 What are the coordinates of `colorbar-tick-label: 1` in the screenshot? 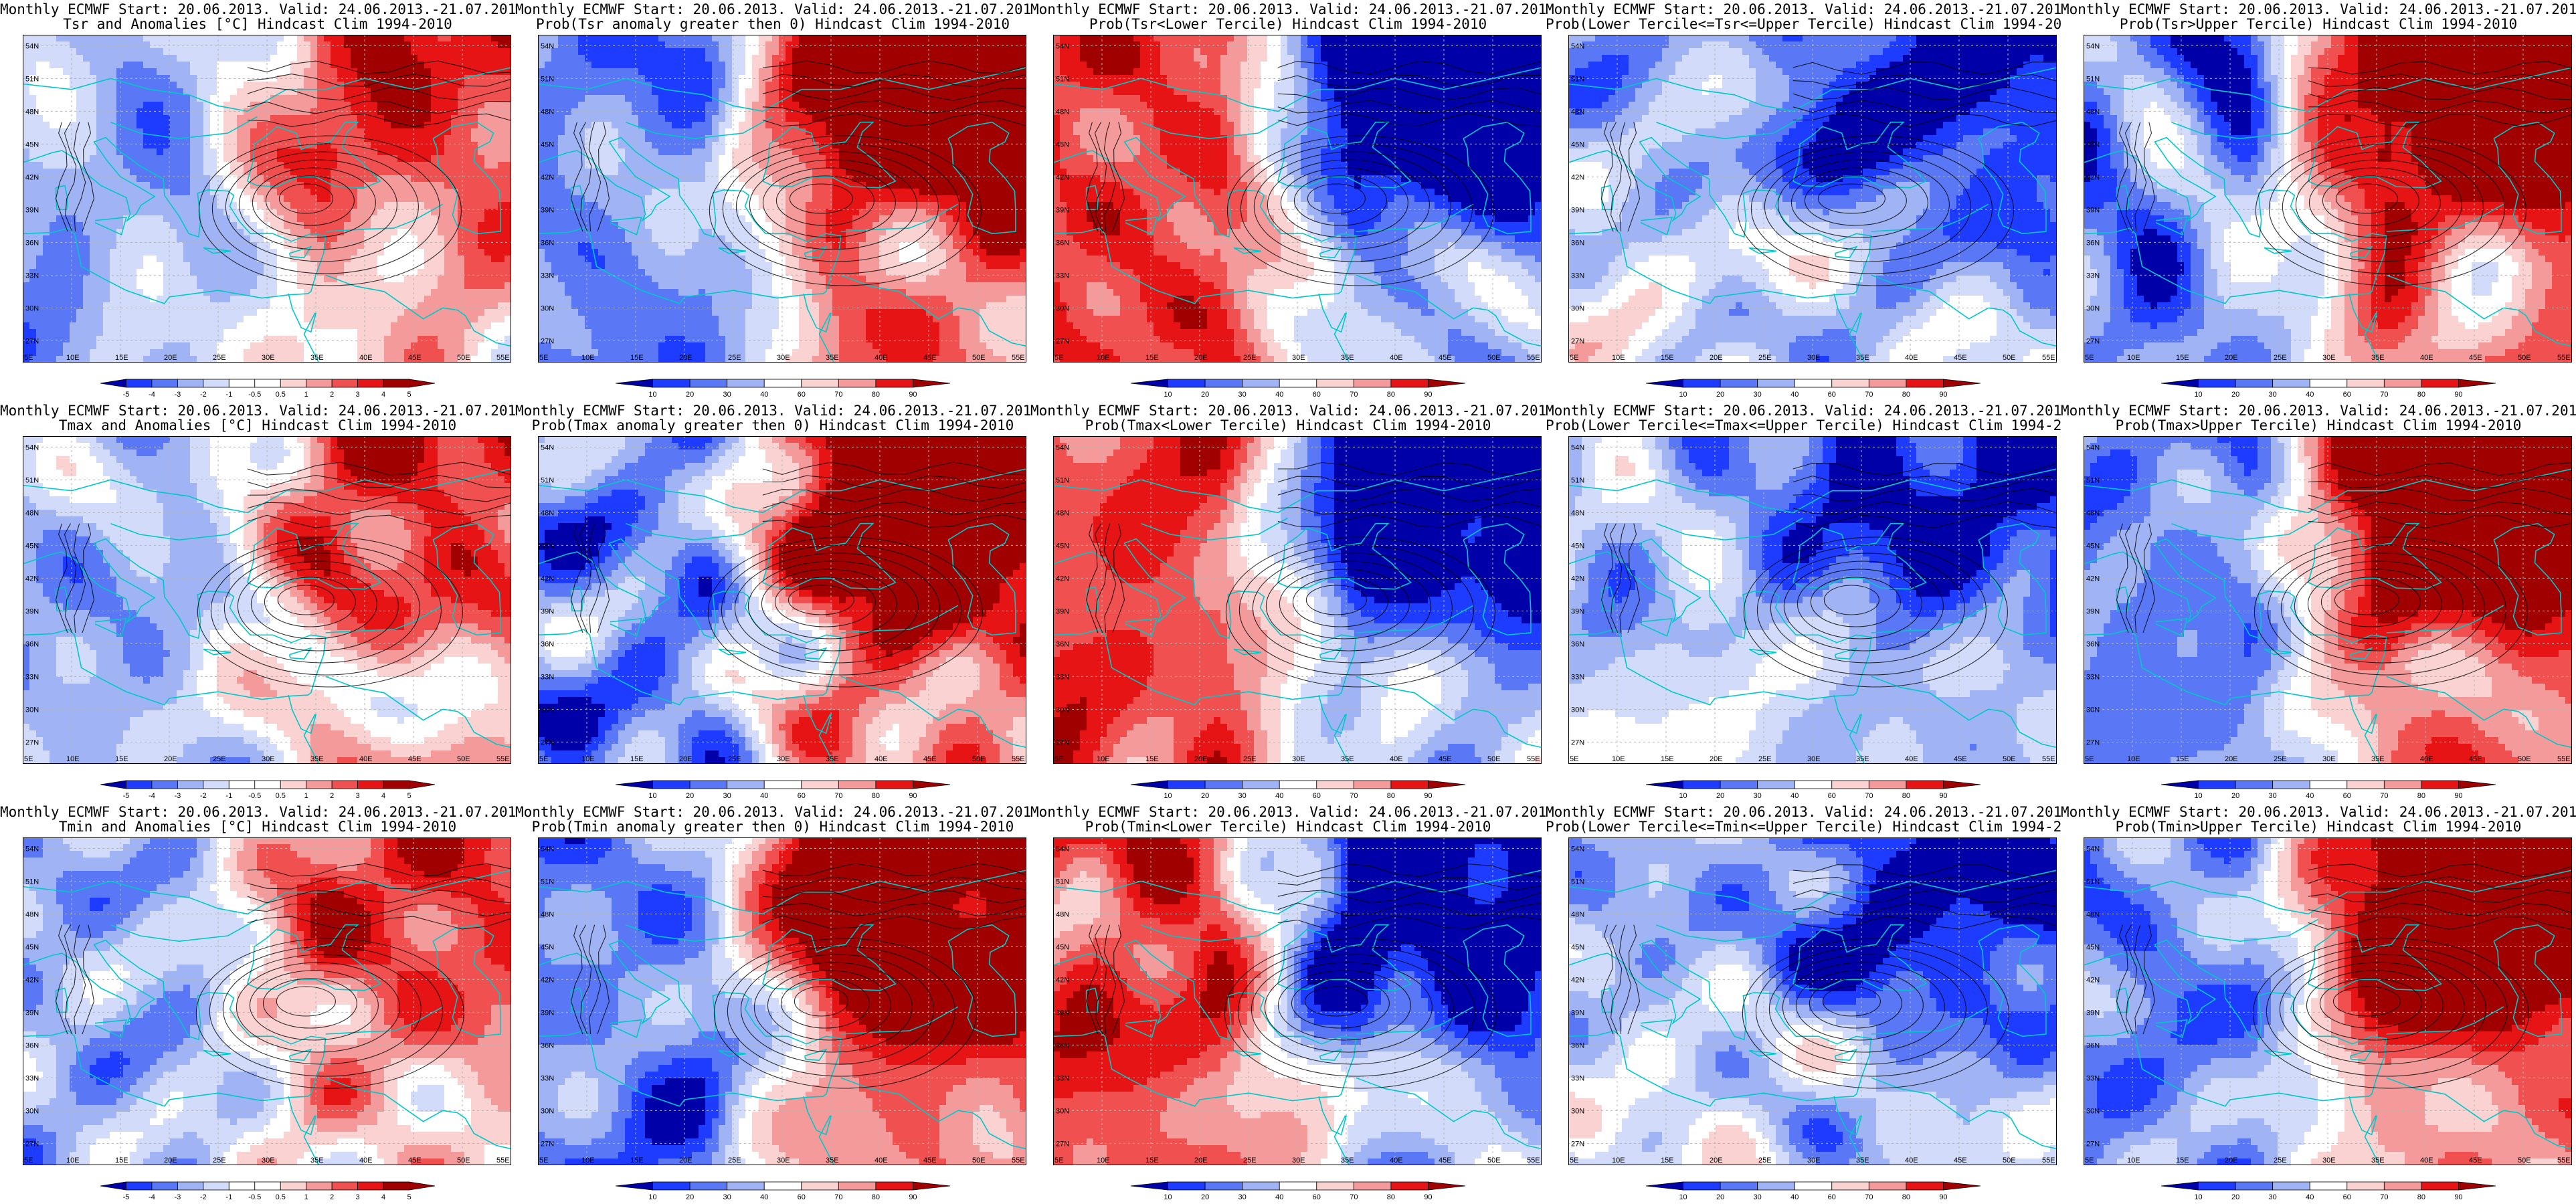 It's located at (306, 796).